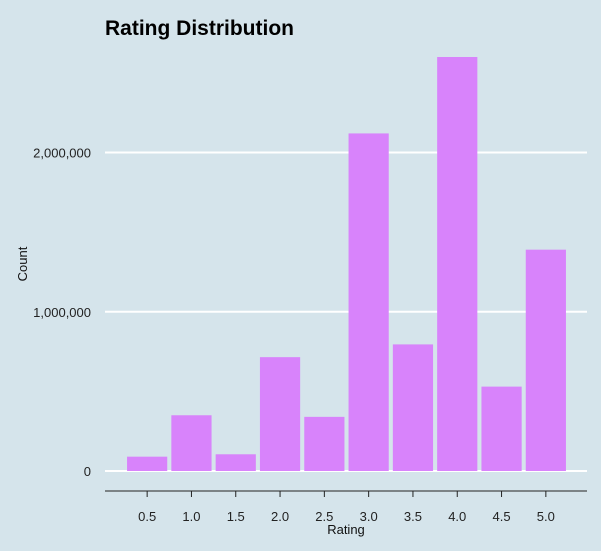 The width and height of the screenshot is (601, 551). I want to click on x-tick-label: 0.5, so click(147, 516).